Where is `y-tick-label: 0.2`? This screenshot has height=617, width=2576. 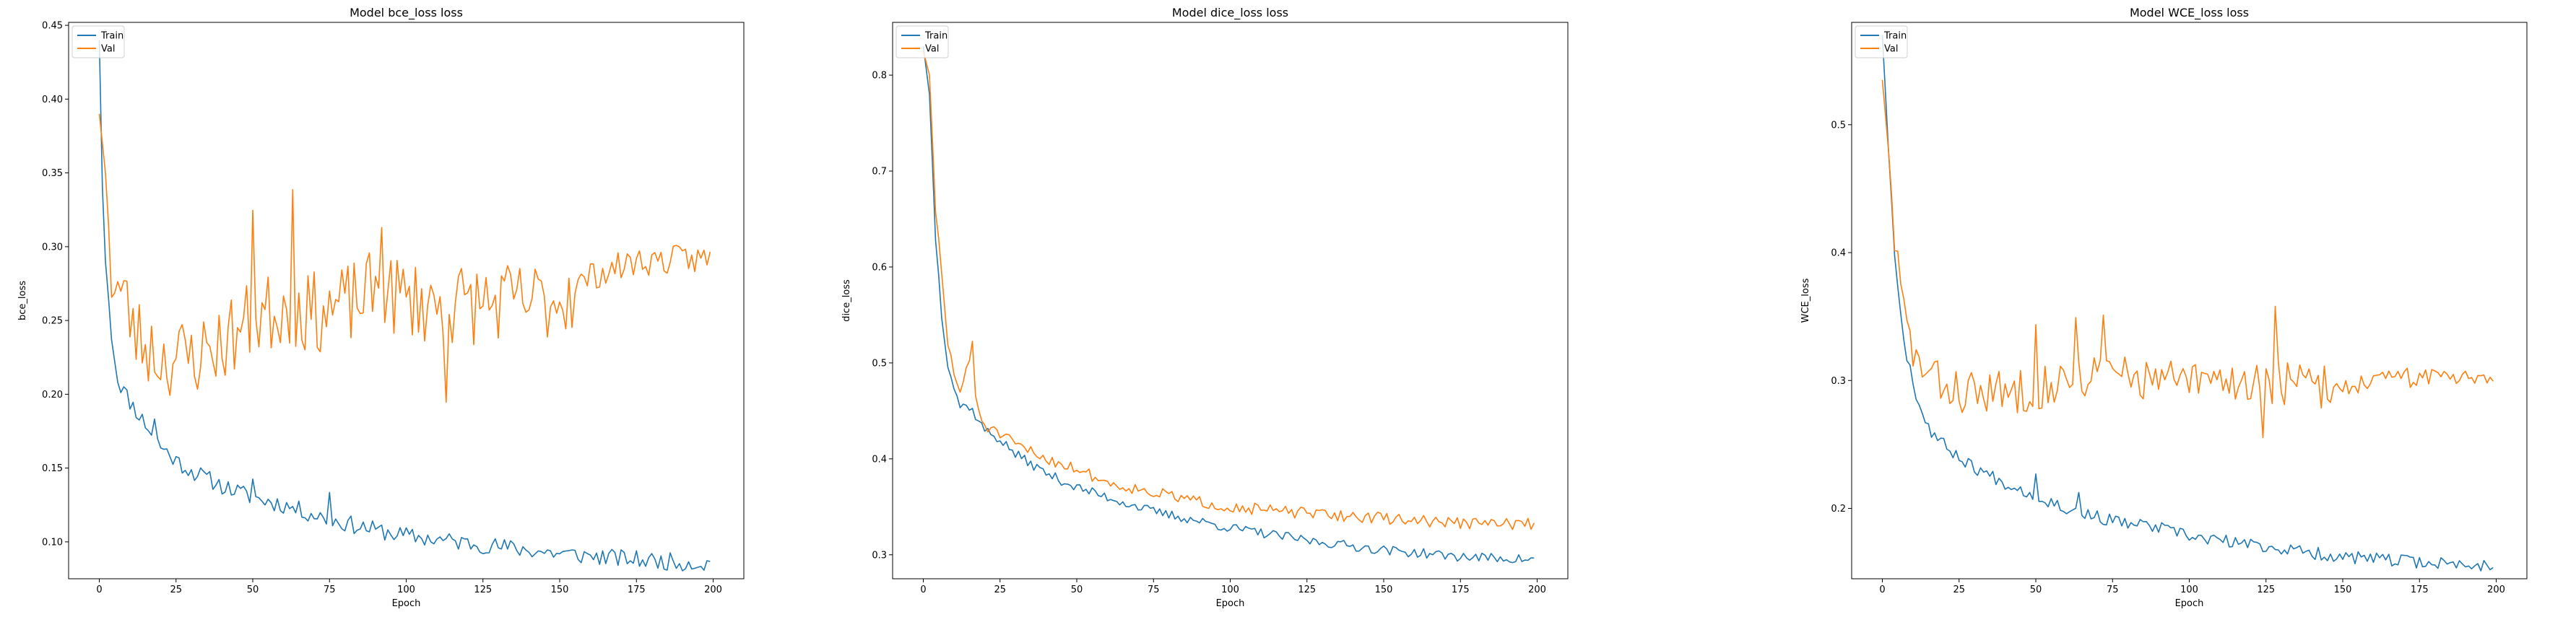
y-tick-label: 0.2 is located at coordinates (1838, 509).